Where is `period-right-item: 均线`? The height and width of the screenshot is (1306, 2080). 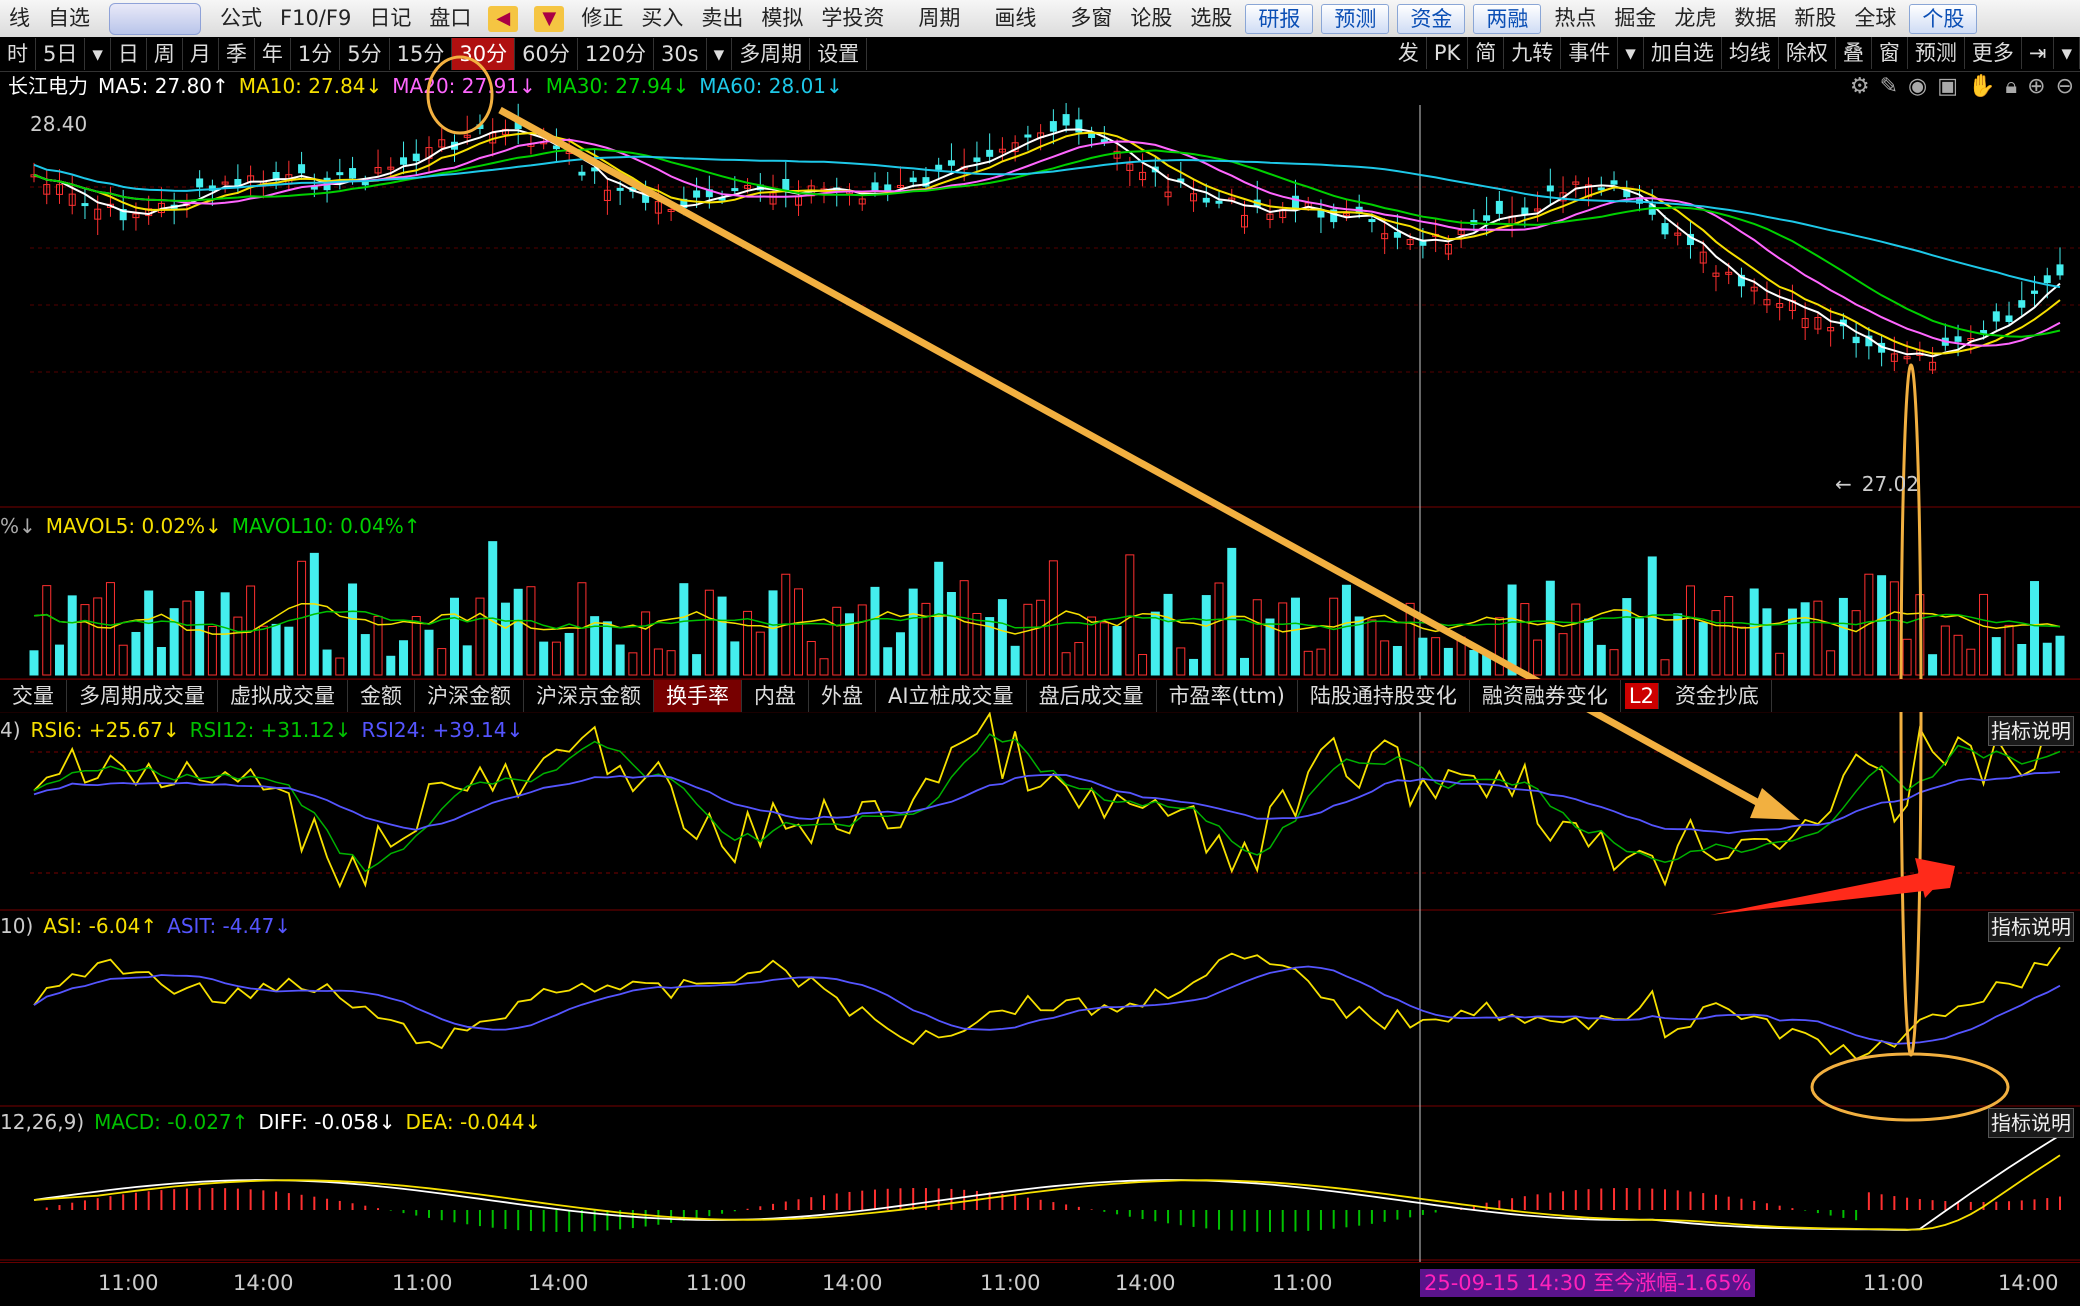 period-right-item: 均线 is located at coordinates (1750, 53).